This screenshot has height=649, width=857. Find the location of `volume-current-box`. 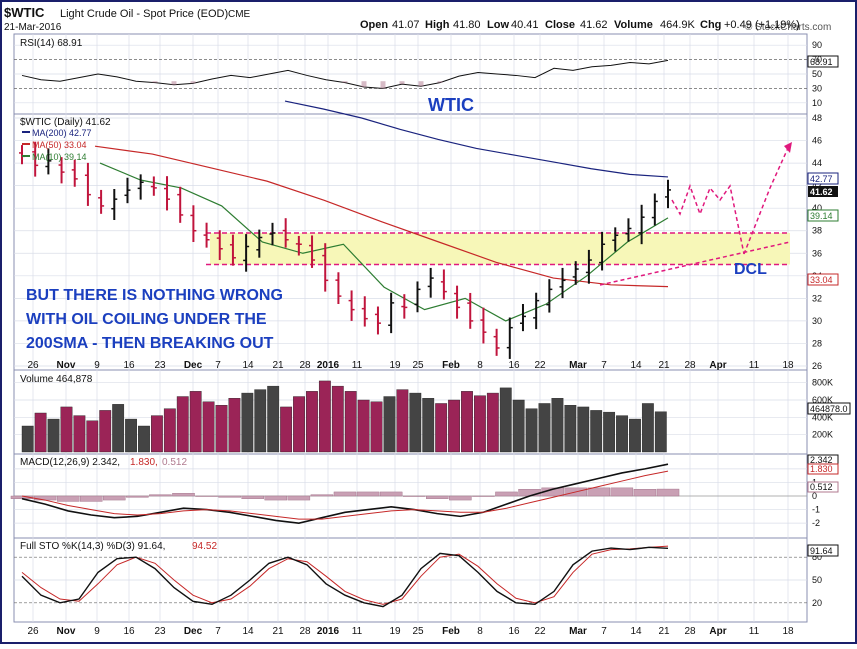

volume-current-box is located at coordinates (829, 408).